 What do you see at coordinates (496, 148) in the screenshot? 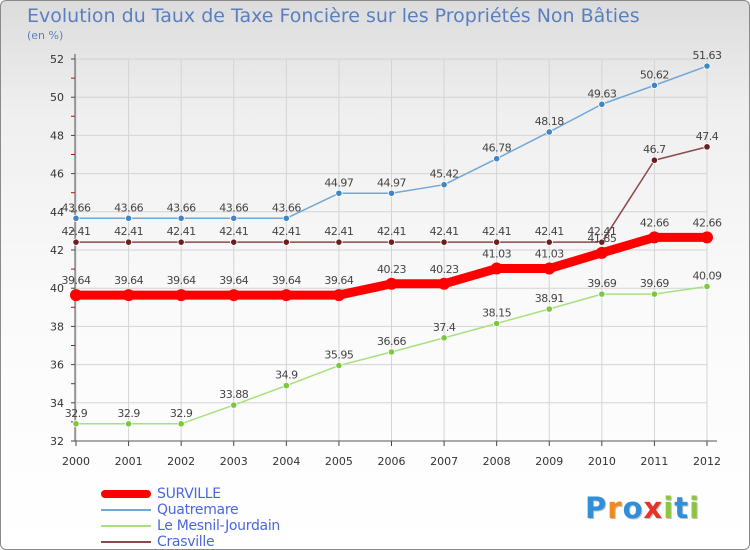
I see `data-label-quatremare: 46.78` at bounding box center [496, 148].